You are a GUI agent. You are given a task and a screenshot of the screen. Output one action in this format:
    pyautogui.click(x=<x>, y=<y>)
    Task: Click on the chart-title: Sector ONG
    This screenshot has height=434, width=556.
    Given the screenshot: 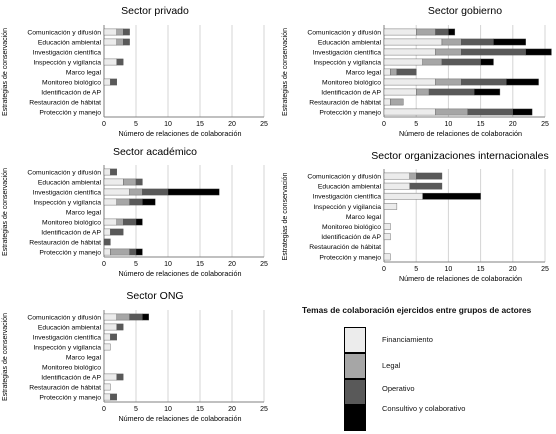 What is the action you would take?
    pyautogui.click(x=154, y=296)
    